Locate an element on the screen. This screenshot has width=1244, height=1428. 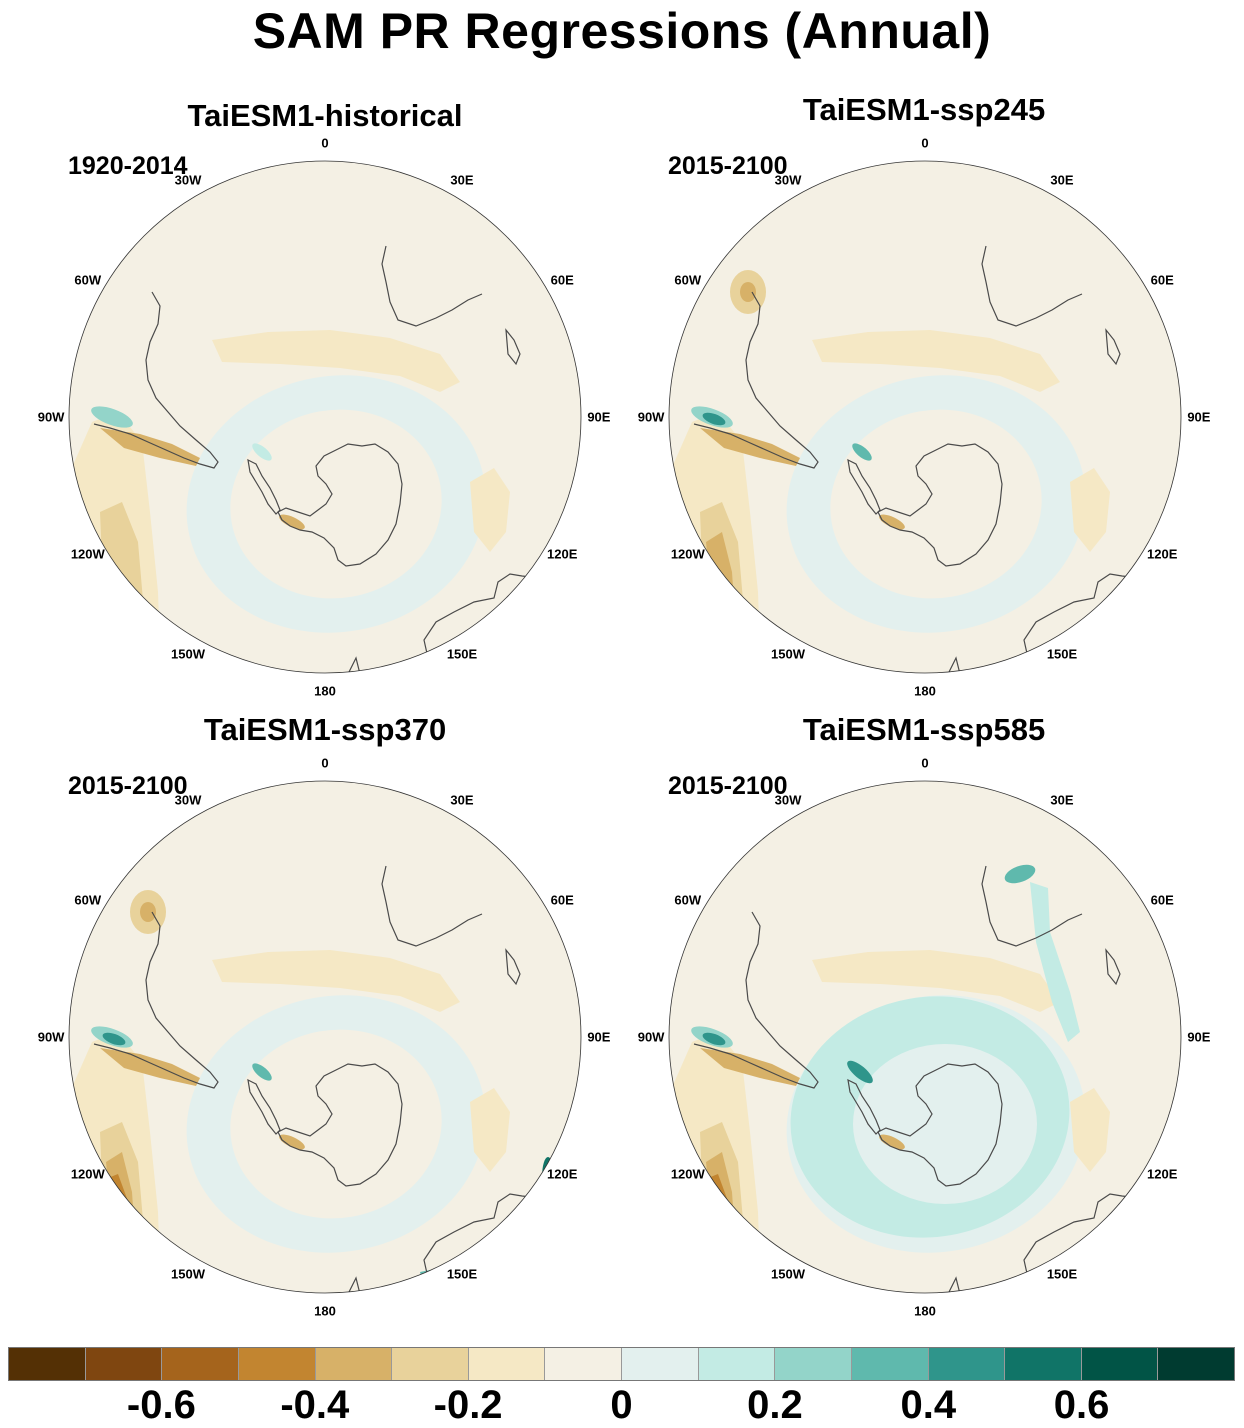
atlantic-wet-spot is located at coordinates (112, 417).